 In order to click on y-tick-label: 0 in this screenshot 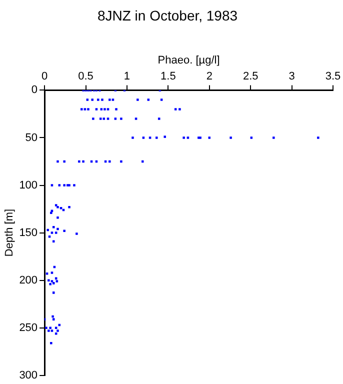, I will do `click(34, 90)`.